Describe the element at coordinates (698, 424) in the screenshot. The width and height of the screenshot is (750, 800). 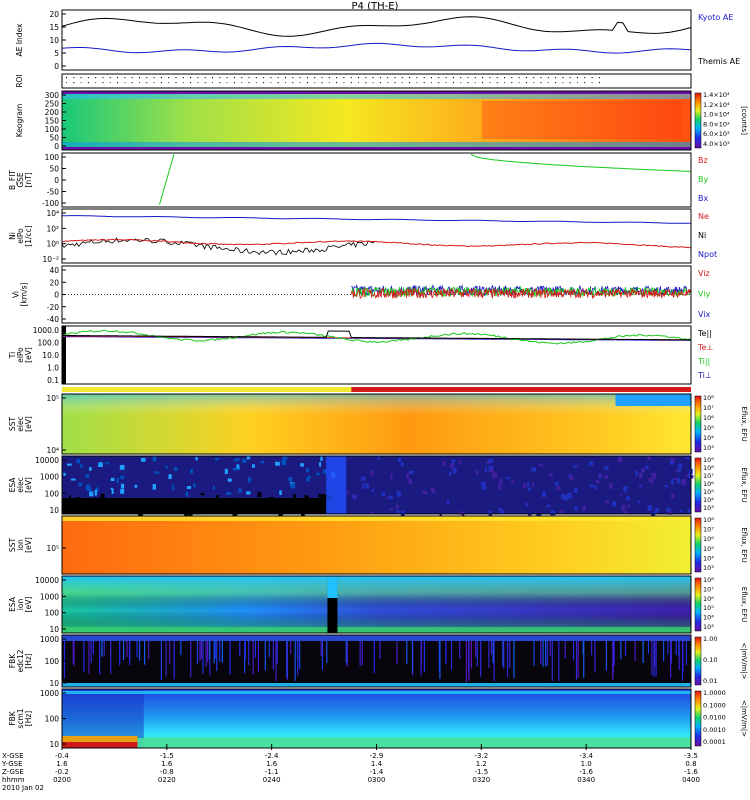
I see `colorbar-sst1` at that location.